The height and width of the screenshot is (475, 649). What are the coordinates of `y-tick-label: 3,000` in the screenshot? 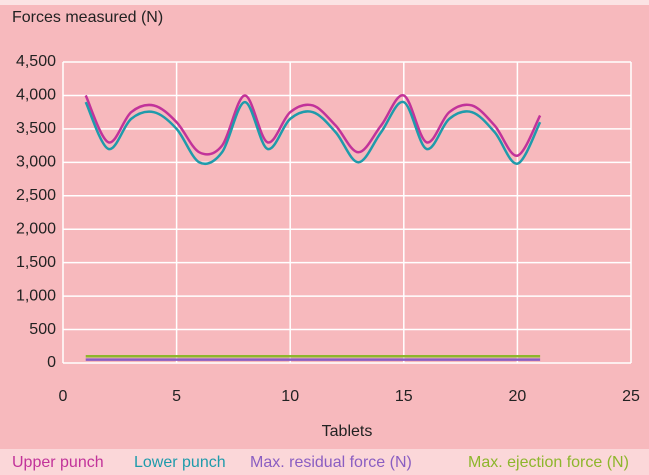 It's located at (36, 162).